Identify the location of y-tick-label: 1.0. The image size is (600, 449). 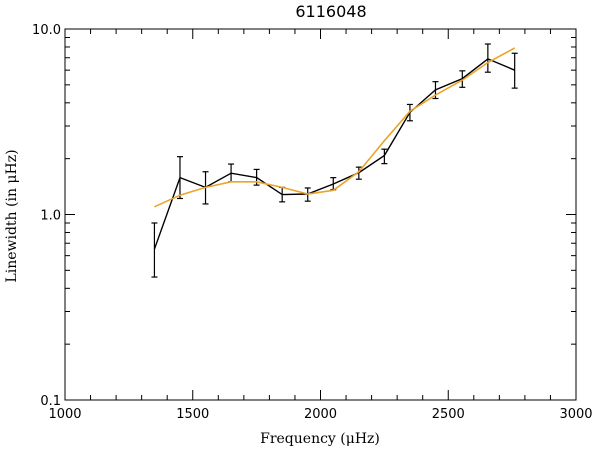
(50, 216).